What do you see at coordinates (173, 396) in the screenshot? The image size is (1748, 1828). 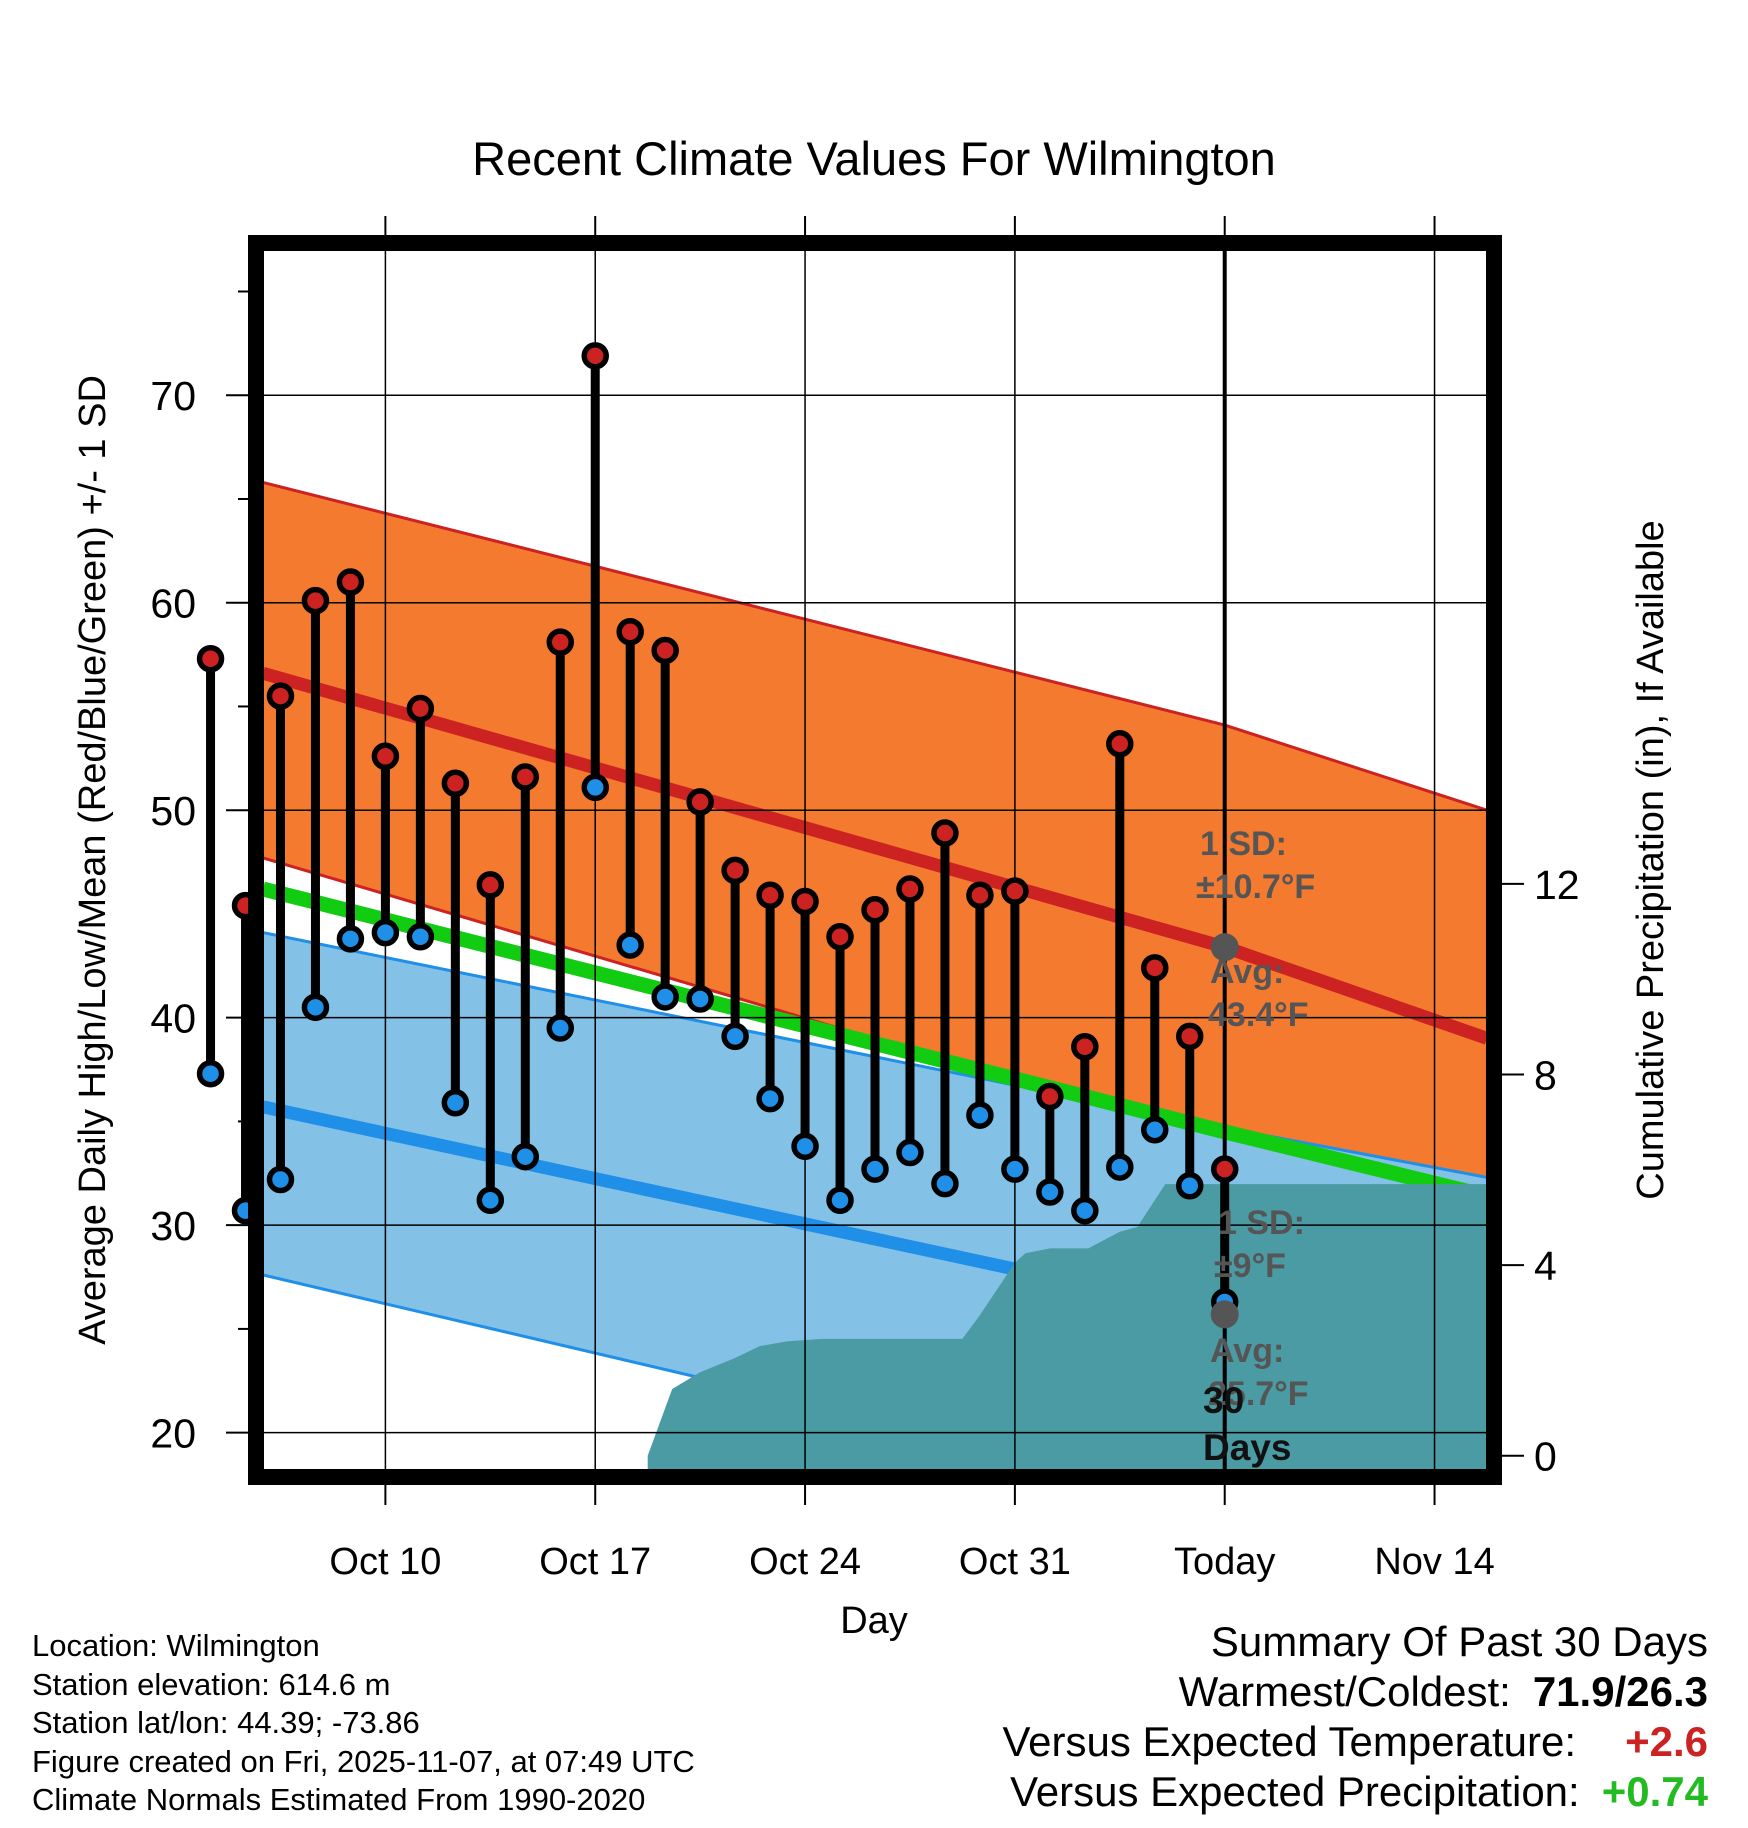 I see `y-tick-label-70: 70` at bounding box center [173, 396].